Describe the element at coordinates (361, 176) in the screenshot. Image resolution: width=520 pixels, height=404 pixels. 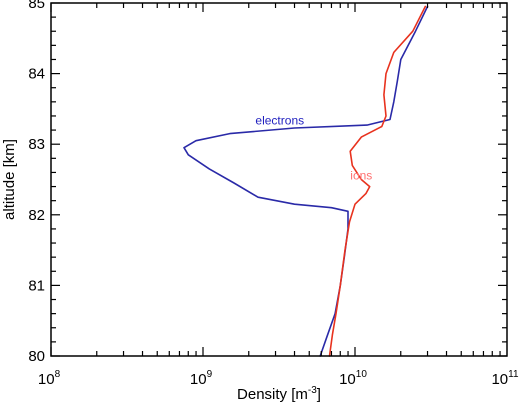
I see `annotation-ions: ions` at that location.